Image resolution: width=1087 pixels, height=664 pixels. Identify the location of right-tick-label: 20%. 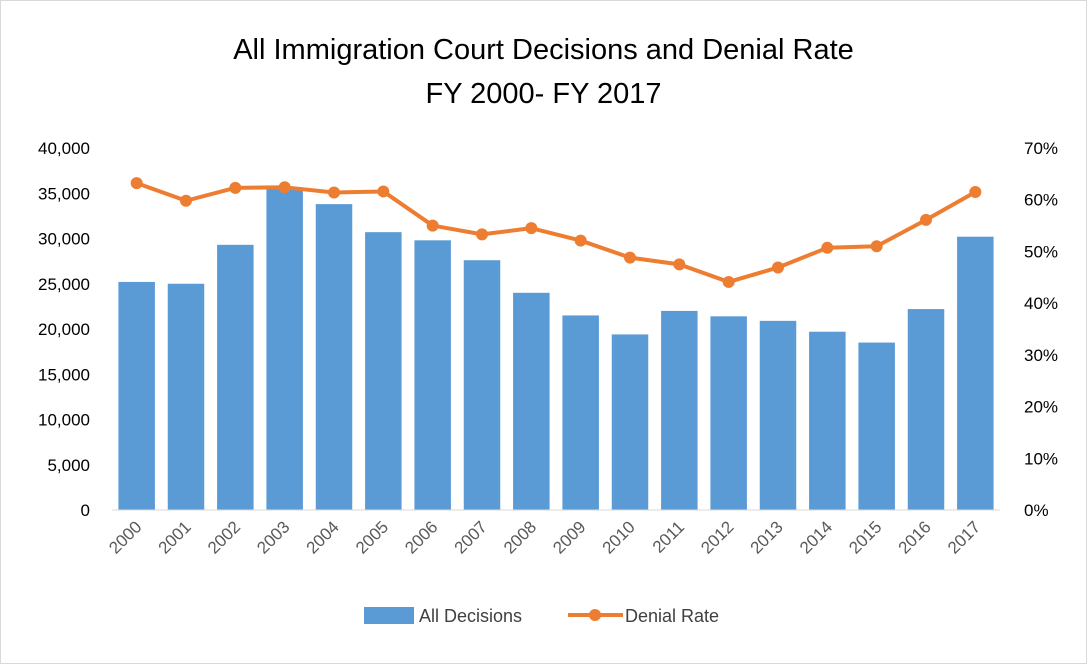
(1041, 407).